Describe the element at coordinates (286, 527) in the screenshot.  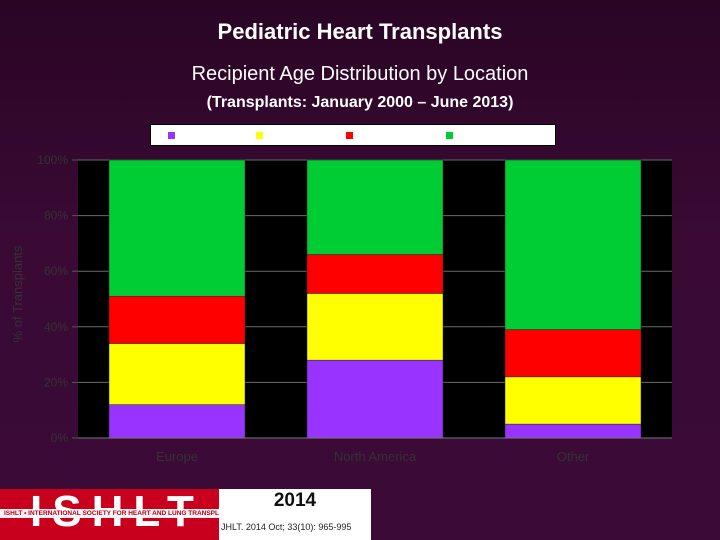
I see `footer-citation: JHLT. 2014 Oct; 33(10): 965-995` at that location.